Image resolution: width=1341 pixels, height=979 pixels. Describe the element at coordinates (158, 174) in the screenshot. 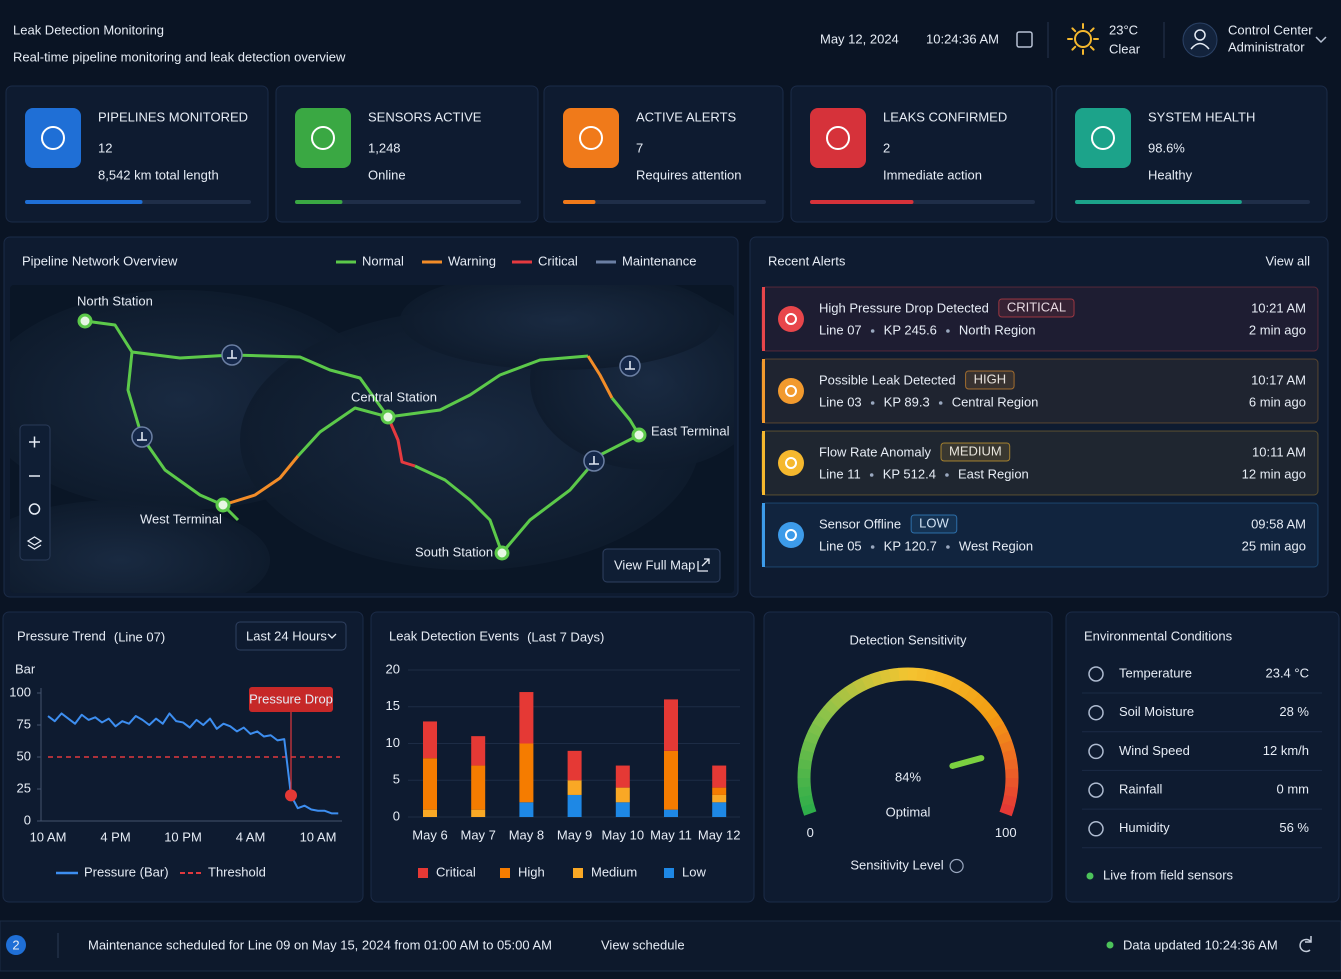

I see `kpi-subtext: 8,542 km total length` at that location.